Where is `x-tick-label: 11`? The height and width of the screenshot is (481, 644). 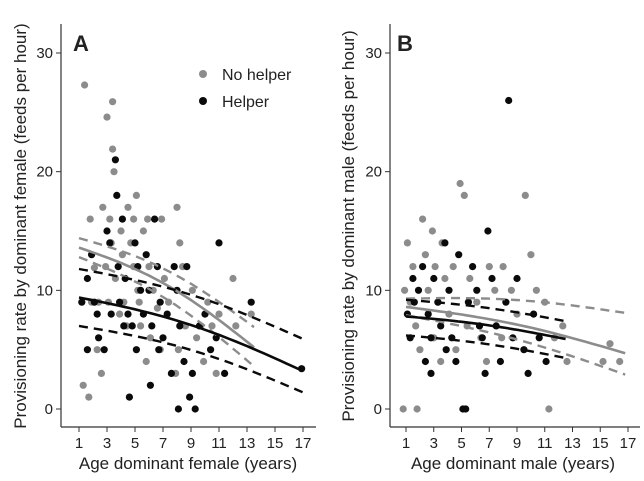 x-tick-label: 11 is located at coordinates (545, 443).